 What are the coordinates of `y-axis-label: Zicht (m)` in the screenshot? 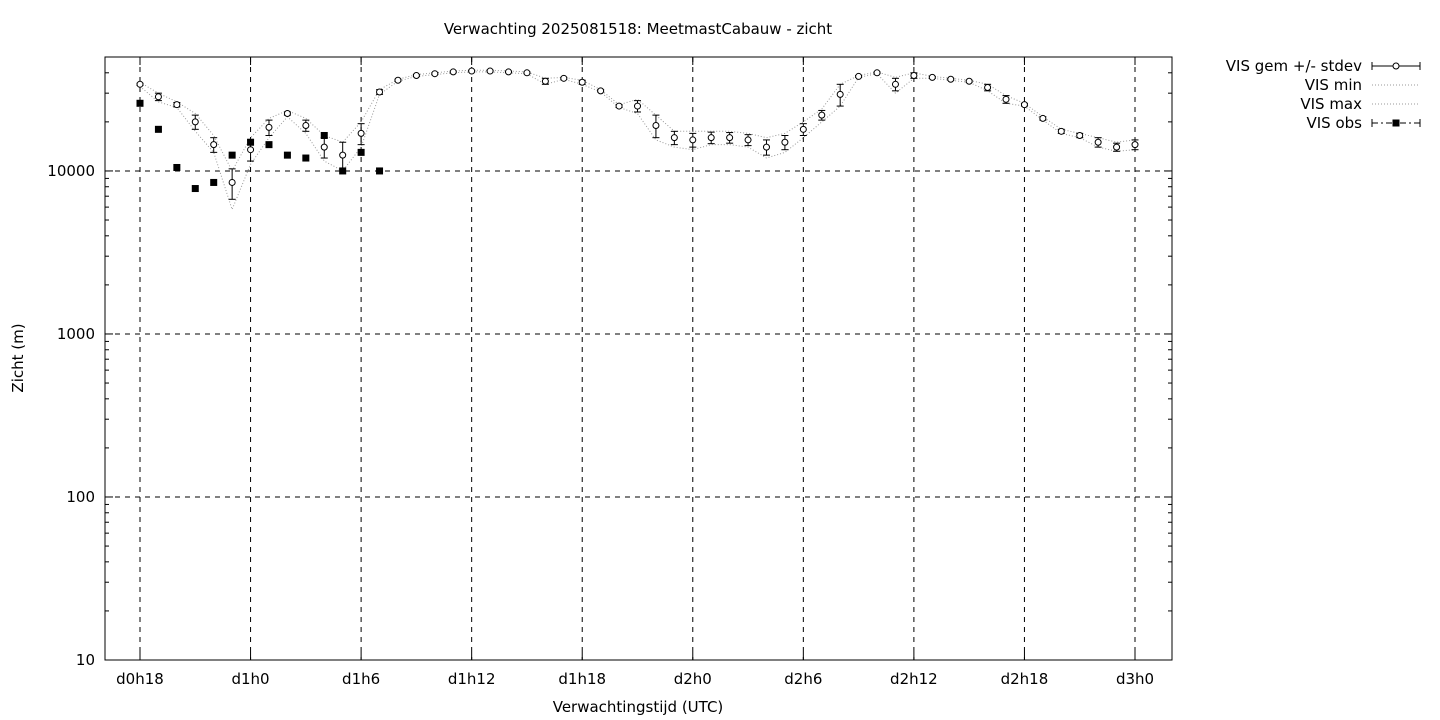 It's located at (18, 357).